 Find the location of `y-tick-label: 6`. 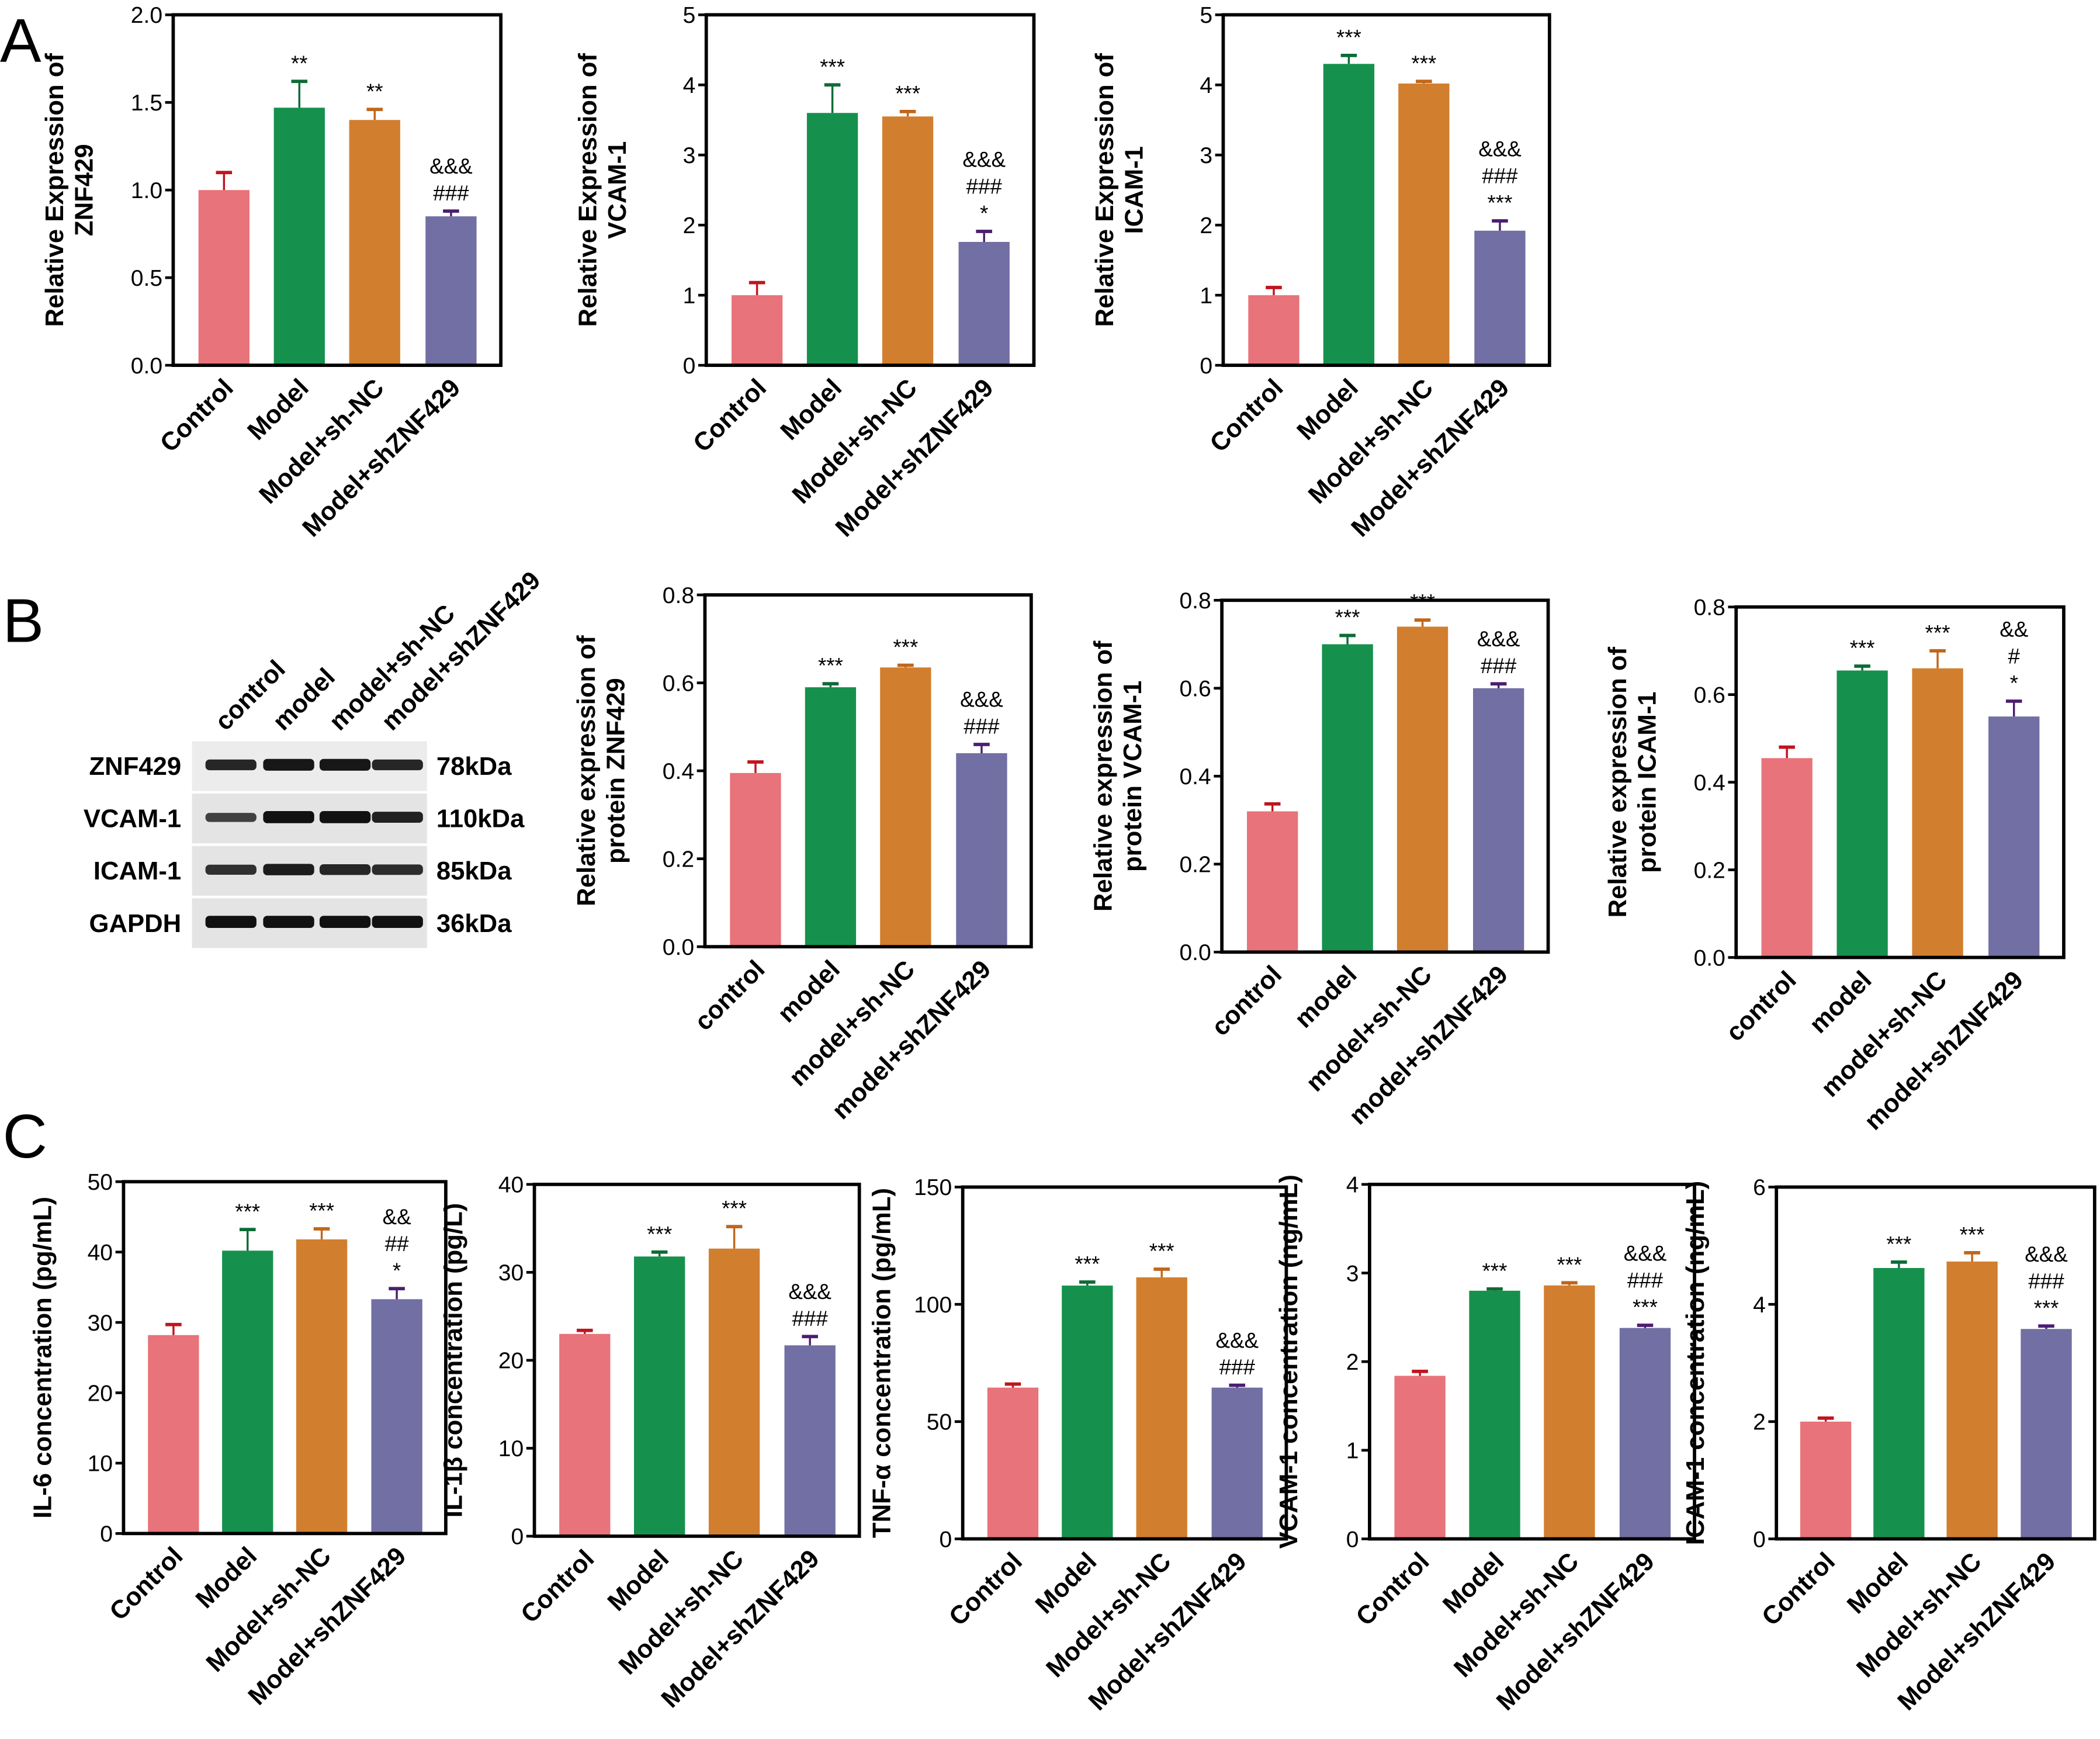

y-tick-label: 6 is located at coordinates (1759, 1187).